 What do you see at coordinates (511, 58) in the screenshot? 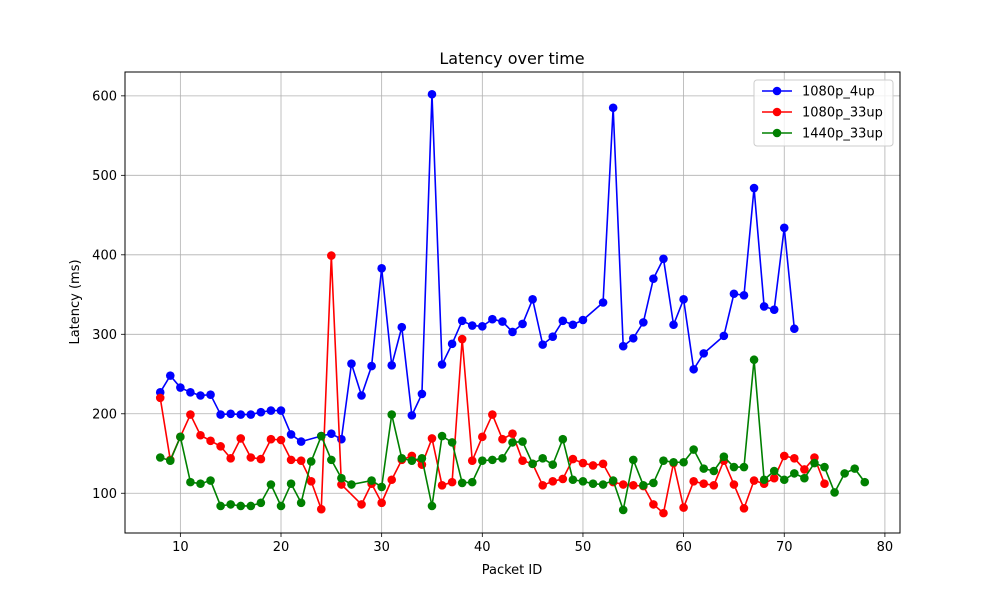
I see `chart-title: Latency over time` at bounding box center [511, 58].